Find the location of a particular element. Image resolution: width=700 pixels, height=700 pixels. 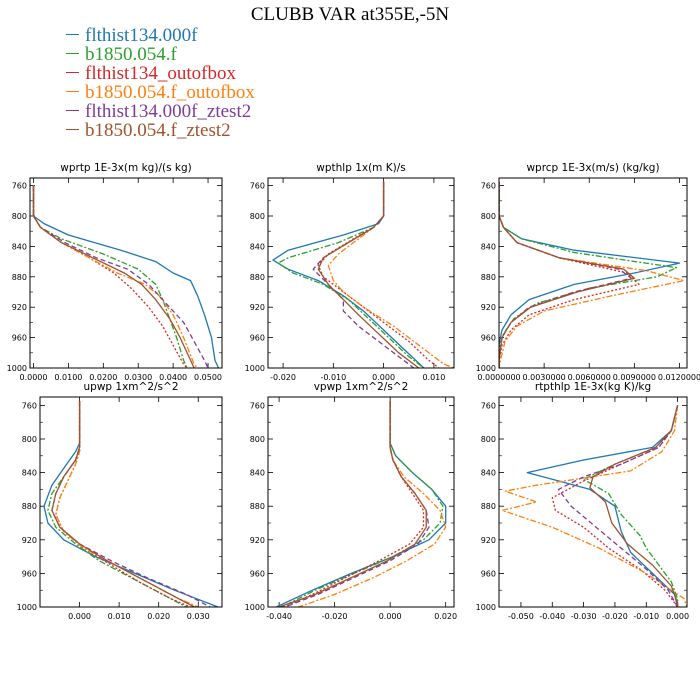

legend-label: b1850.054.f is located at coordinates (131, 54).